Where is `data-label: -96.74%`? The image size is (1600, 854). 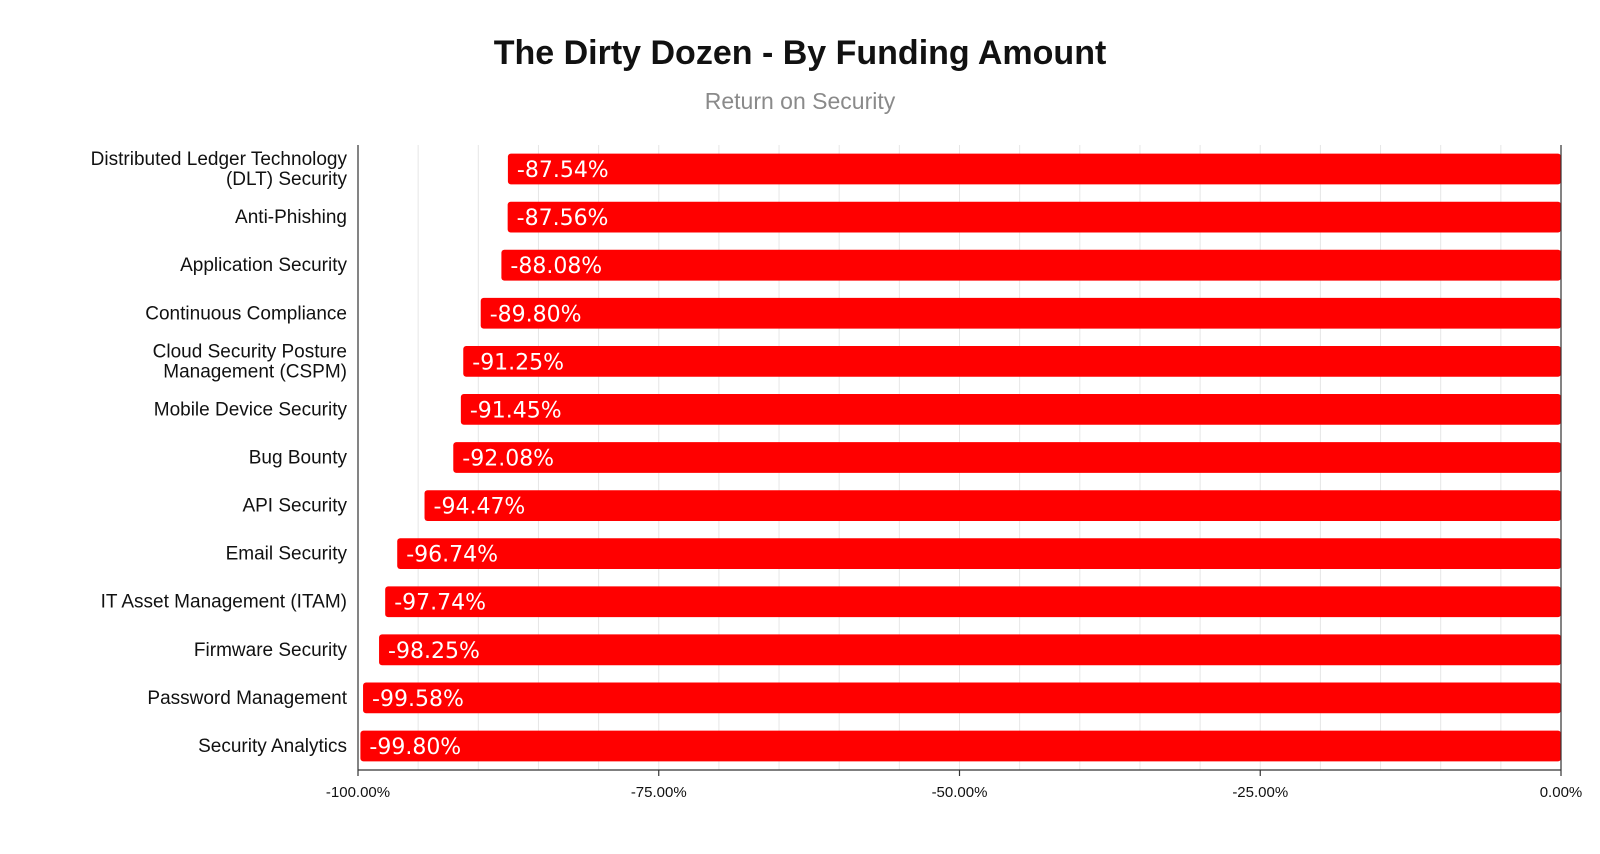 data-label: -96.74% is located at coordinates (452, 555).